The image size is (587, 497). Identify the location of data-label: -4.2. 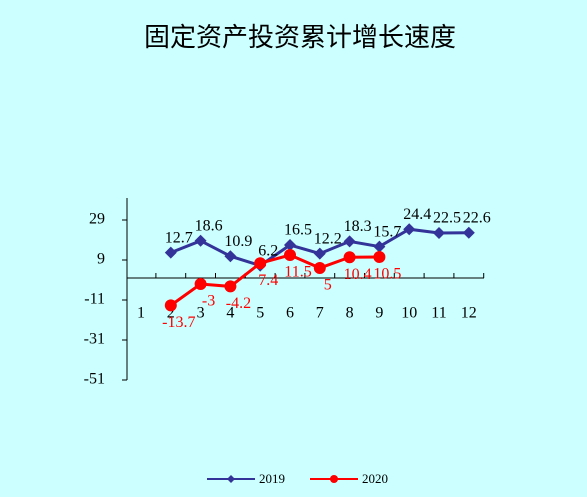
(238, 303).